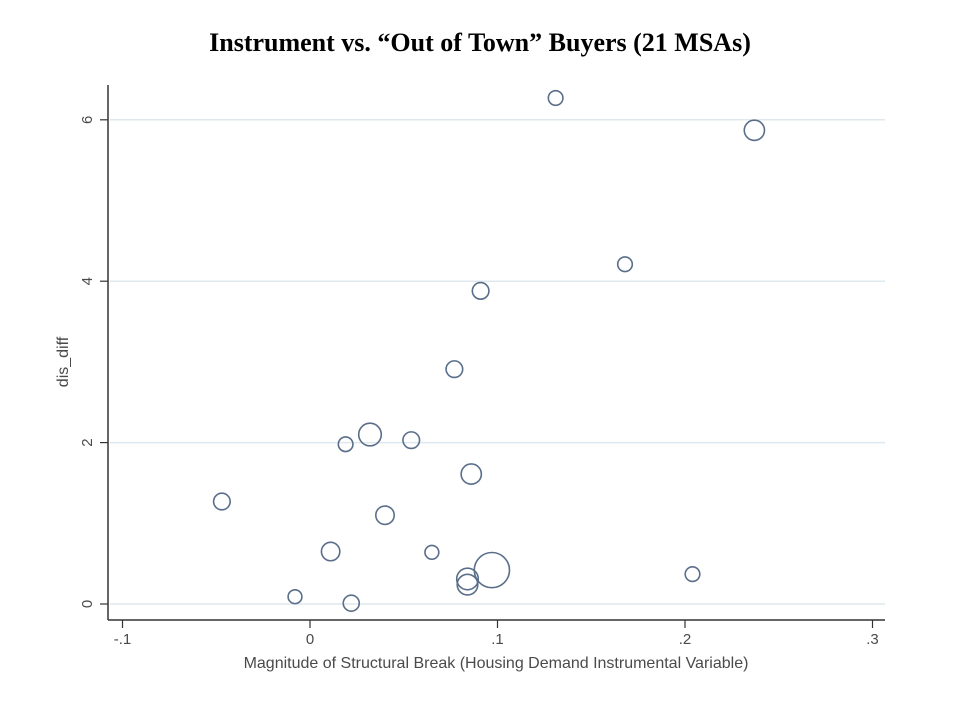 Image resolution: width=960 pixels, height=720 pixels. I want to click on y-tick-label: 6, so click(87, 120).